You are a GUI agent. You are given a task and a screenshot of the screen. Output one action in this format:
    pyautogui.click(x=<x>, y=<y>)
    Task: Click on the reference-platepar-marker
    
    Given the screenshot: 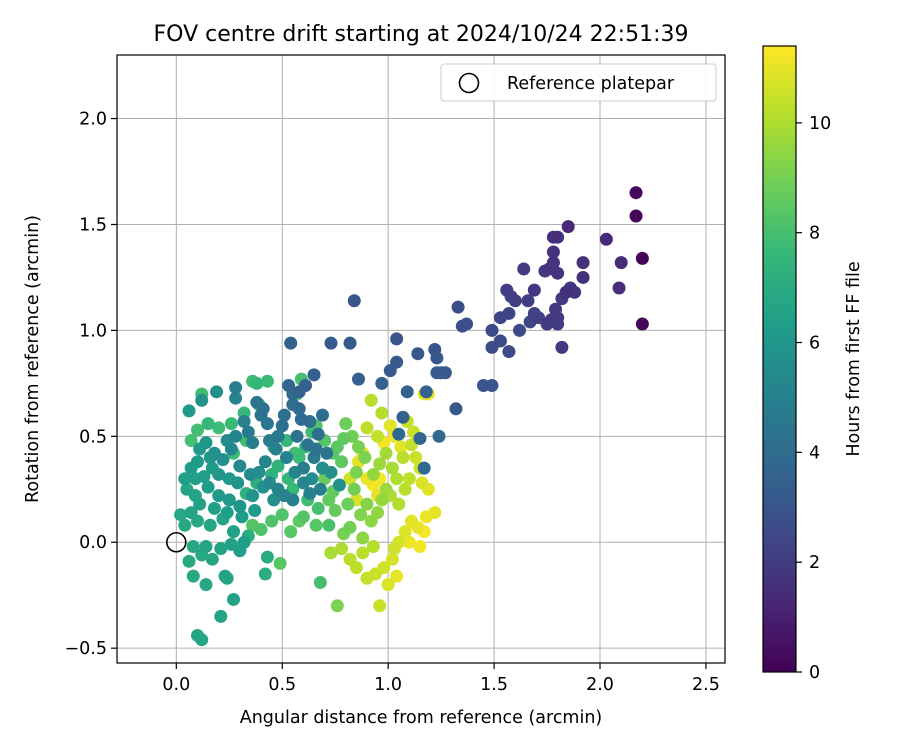 What is the action you would take?
    pyautogui.click(x=176, y=542)
    